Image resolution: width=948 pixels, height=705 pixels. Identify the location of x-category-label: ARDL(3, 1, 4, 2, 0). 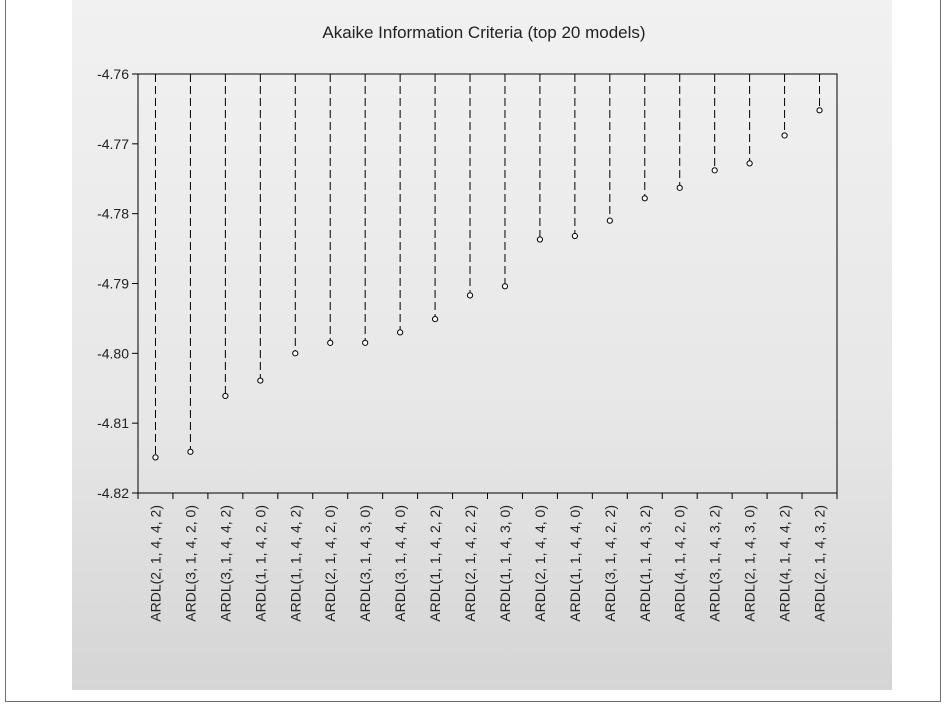
(190, 563).